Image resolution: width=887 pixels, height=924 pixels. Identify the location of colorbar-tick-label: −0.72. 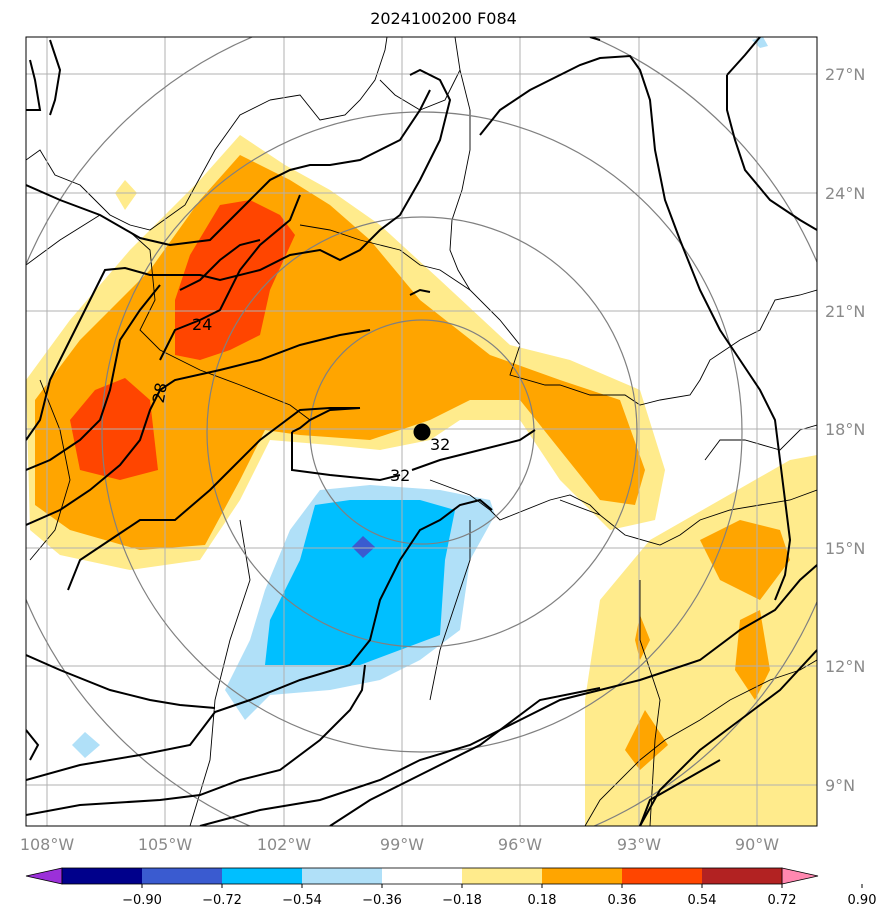
(222, 900).